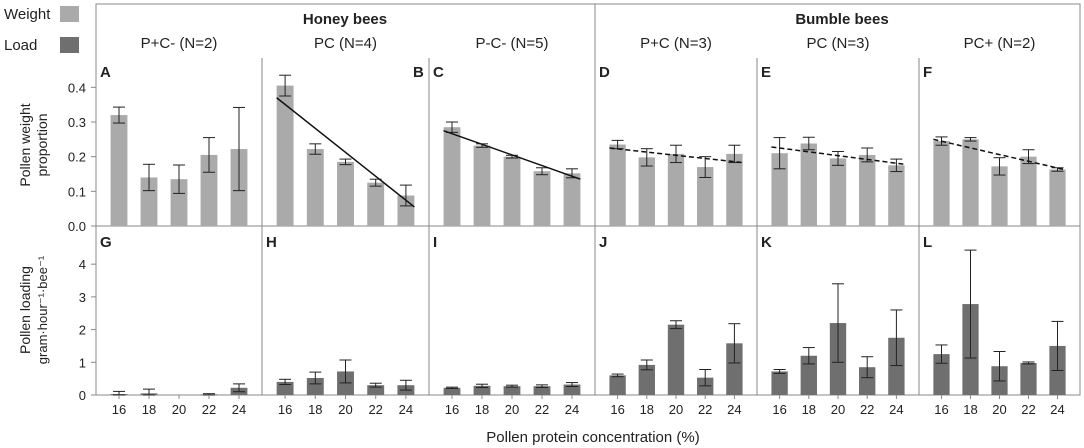  I want to click on panel-letter: D, so click(604, 72).